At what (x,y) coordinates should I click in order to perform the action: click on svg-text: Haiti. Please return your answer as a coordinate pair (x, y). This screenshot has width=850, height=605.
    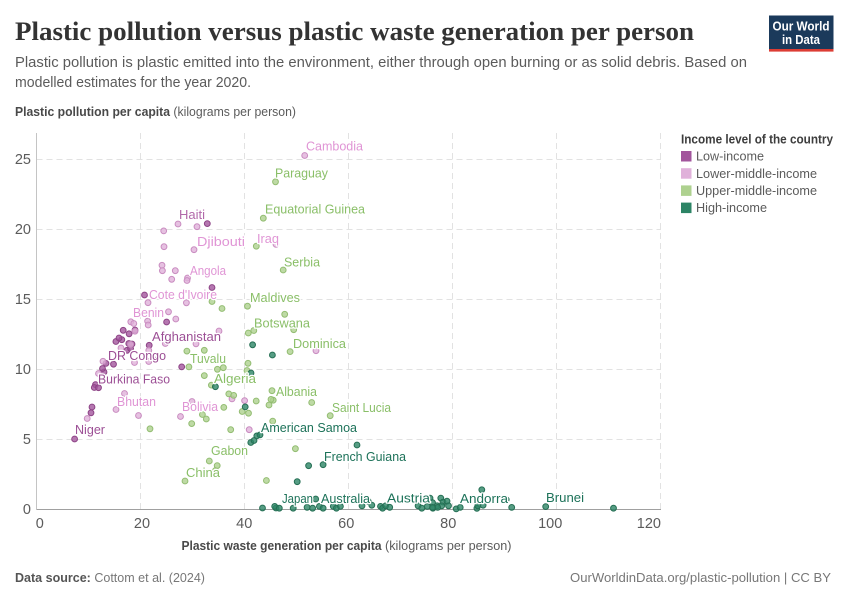
    Looking at the image, I should click on (192, 215).